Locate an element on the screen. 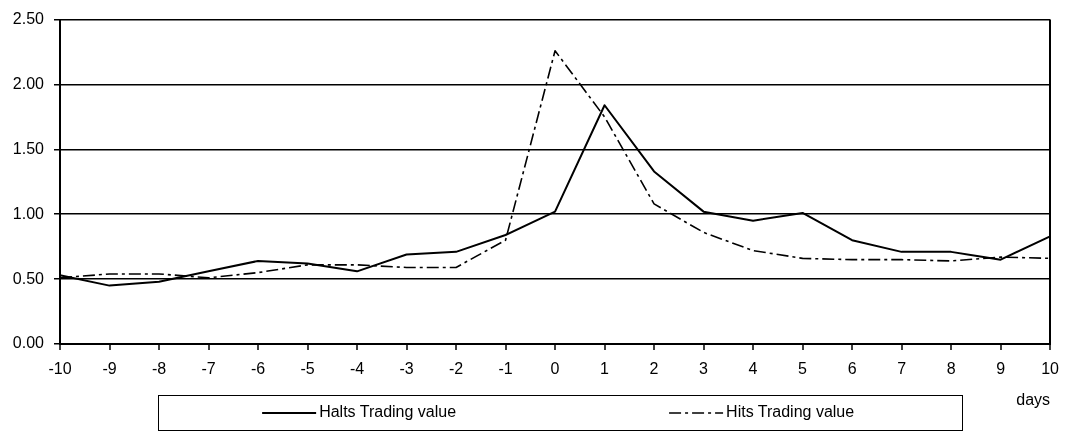 The image size is (1069, 432). x-tick-label: 6 is located at coordinates (852, 369).